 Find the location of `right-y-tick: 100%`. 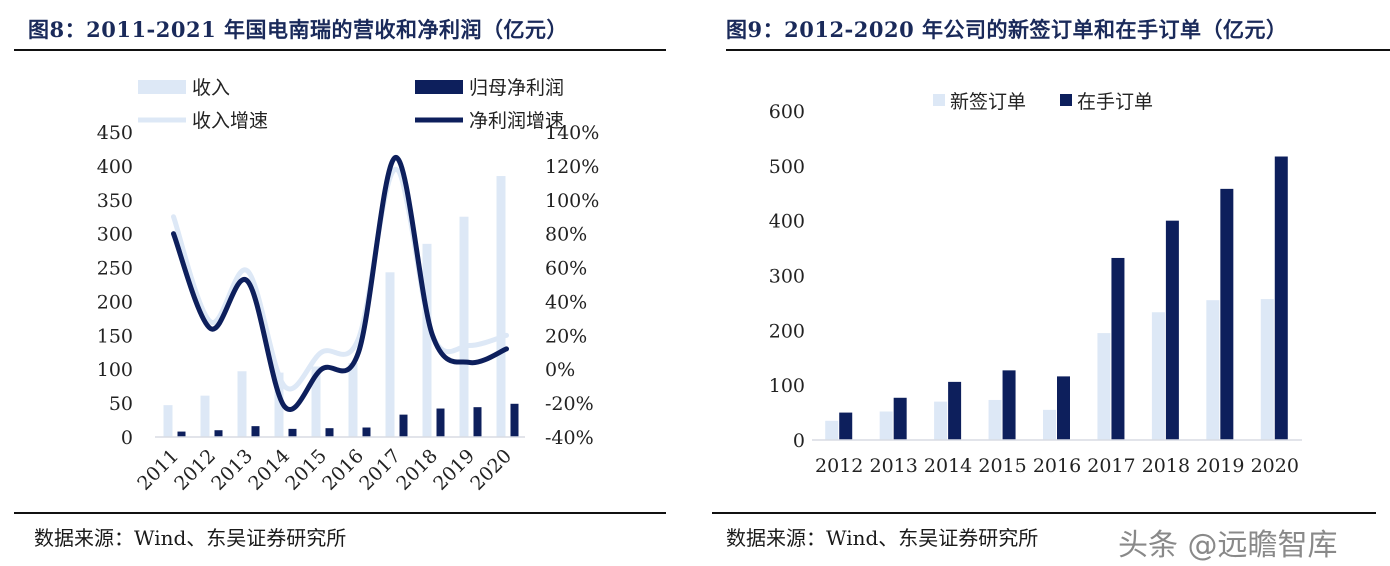

right-y-tick: 100% is located at coordinates (572, 201).